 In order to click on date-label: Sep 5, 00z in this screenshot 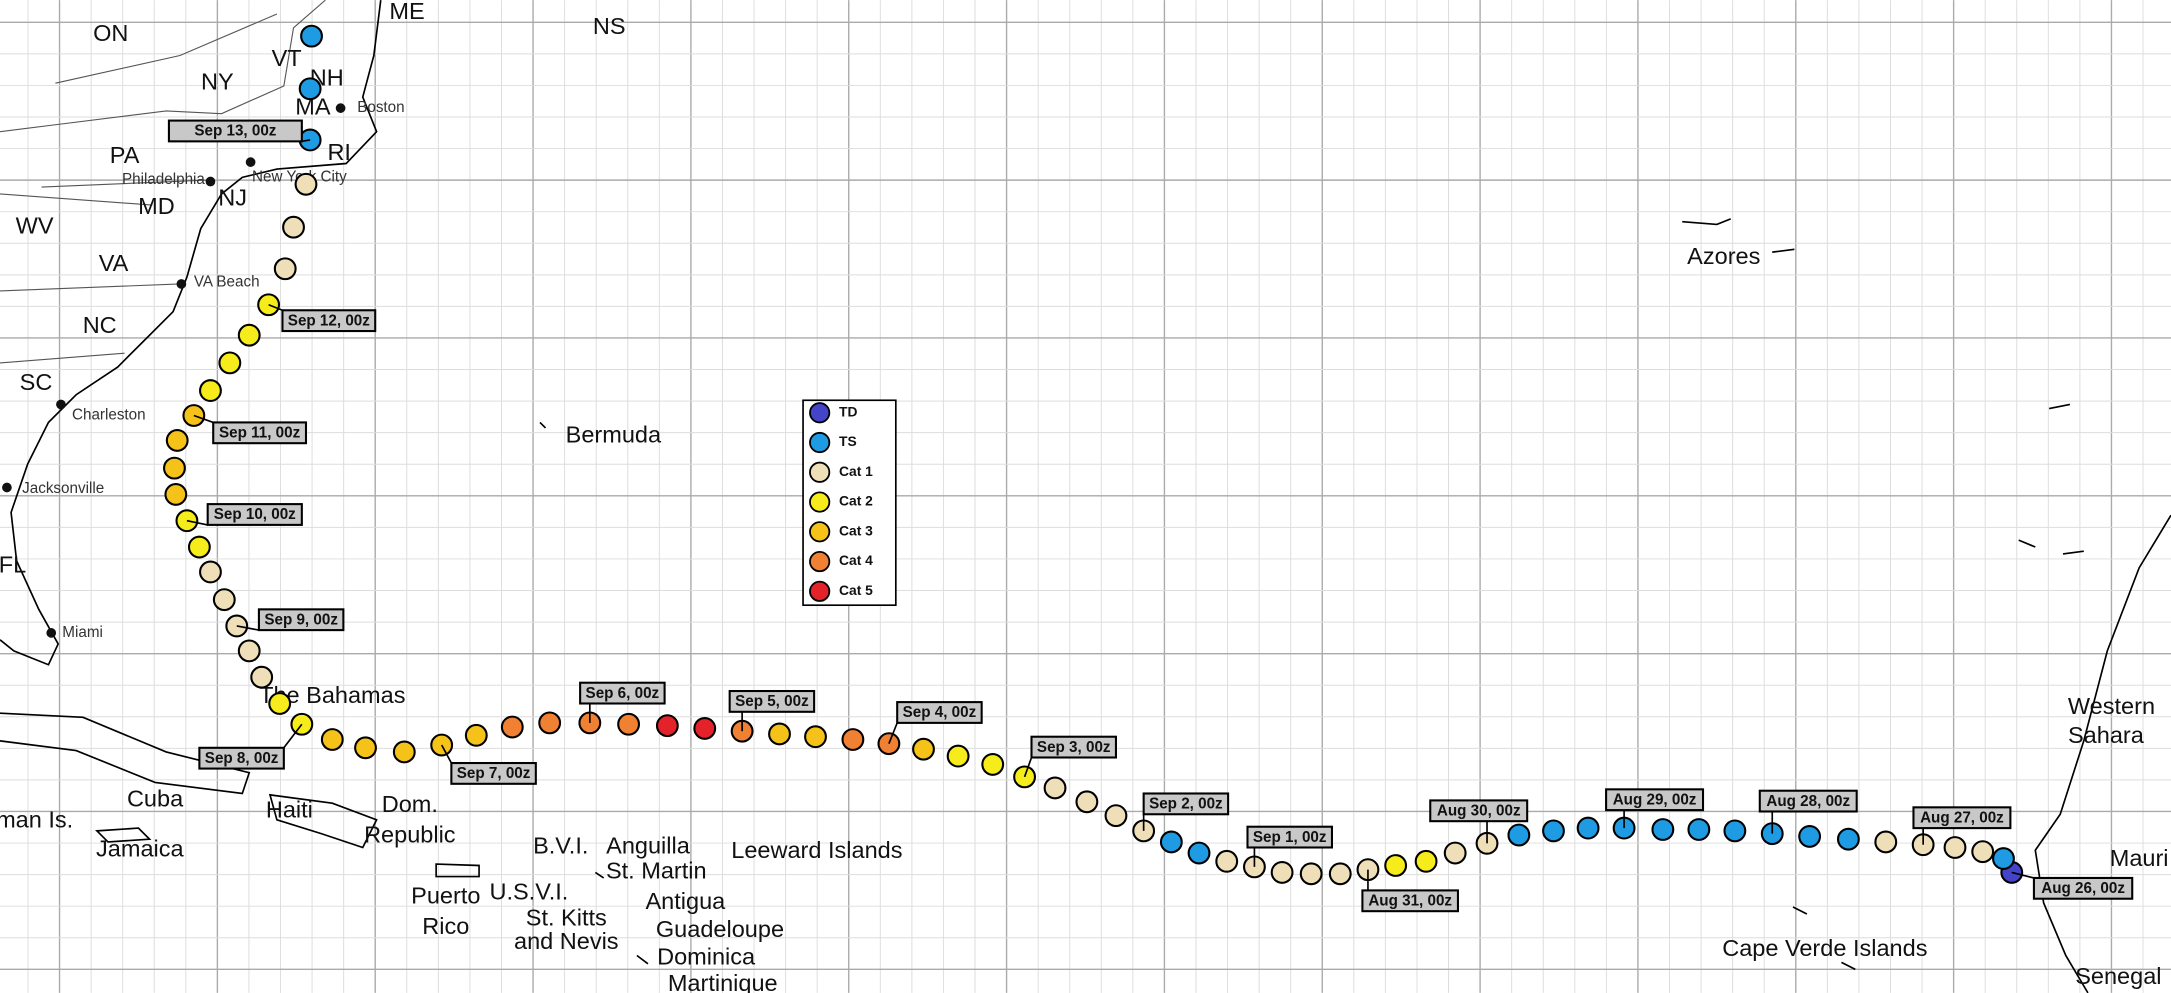, I will do `click(772, 701)`.